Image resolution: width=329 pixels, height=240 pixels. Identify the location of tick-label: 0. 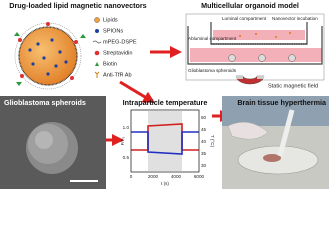
(131, 176).